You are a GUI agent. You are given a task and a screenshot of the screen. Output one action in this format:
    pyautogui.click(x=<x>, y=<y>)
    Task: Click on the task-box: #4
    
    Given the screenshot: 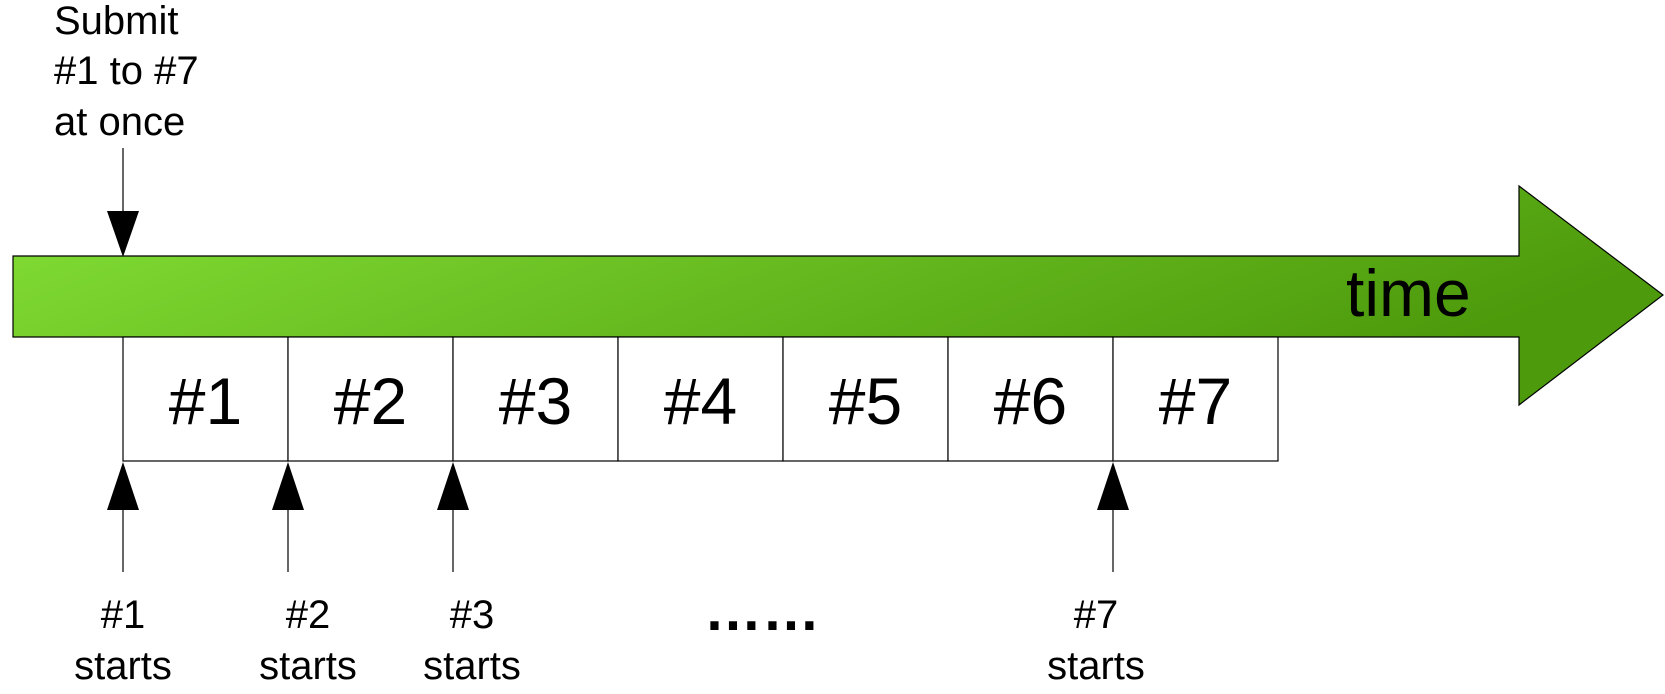 What is the action you would take?
    pyautogui.click(x=700, y=399)
    